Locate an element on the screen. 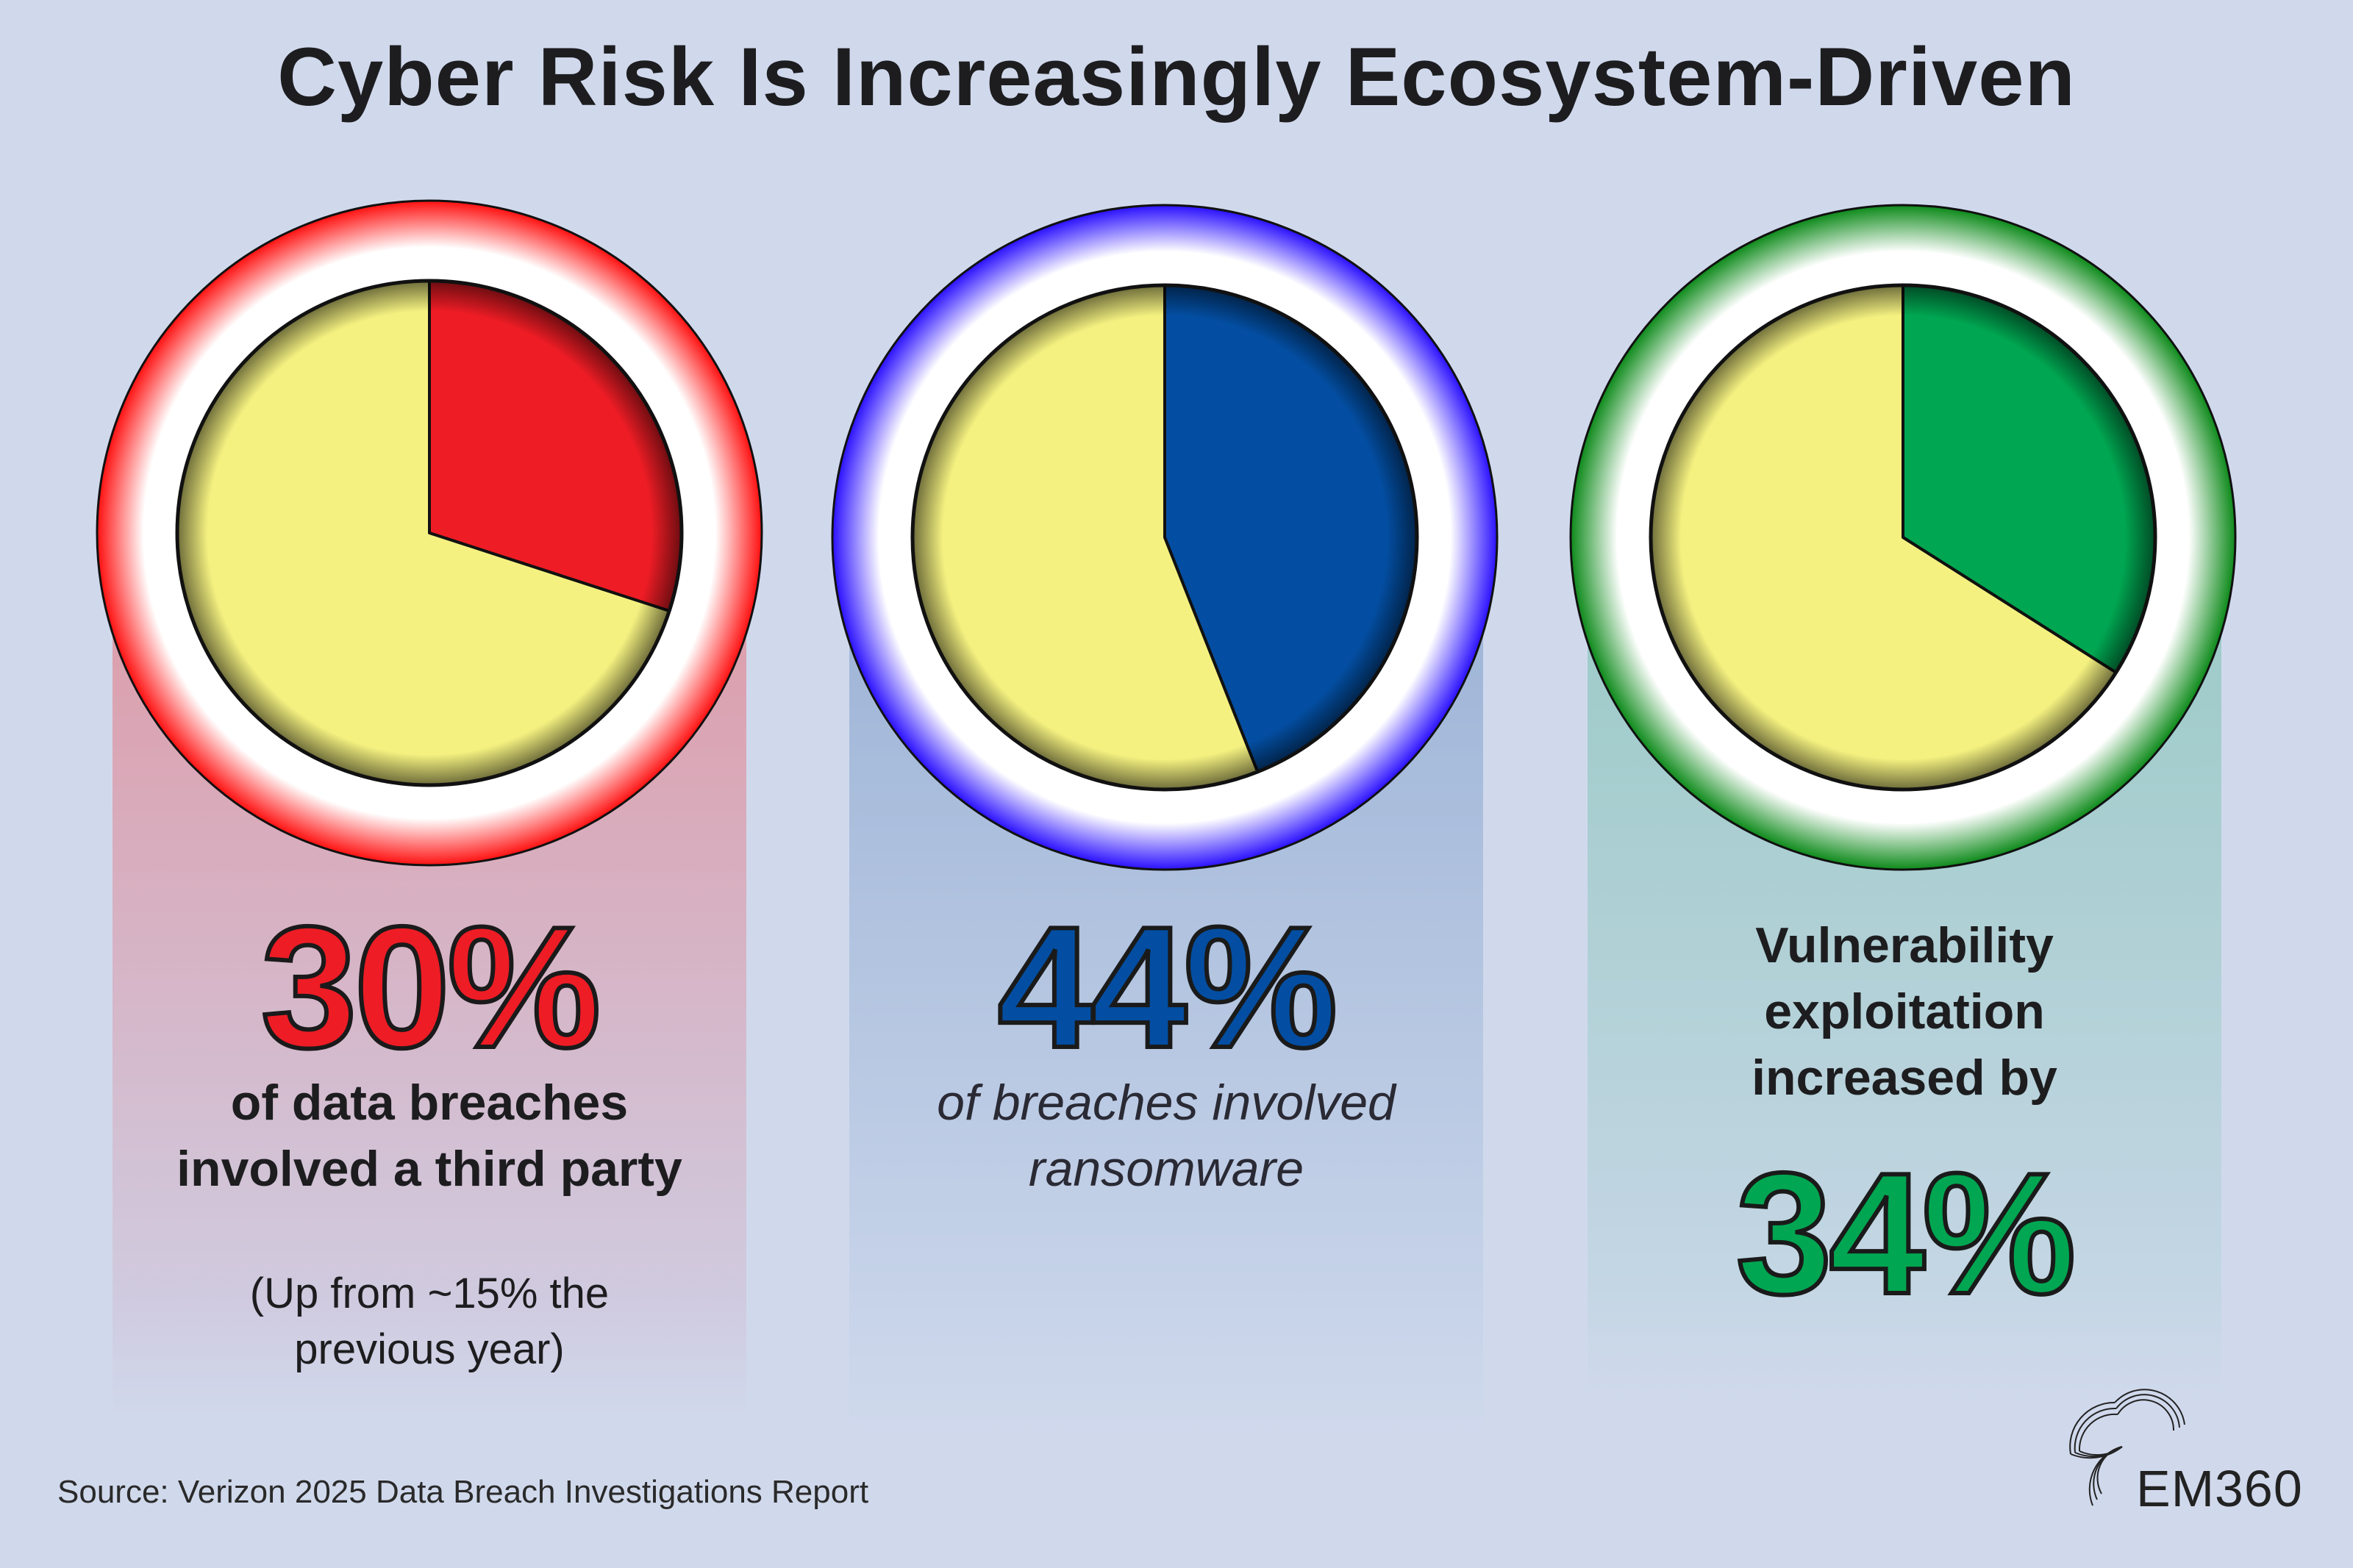 Image resolution: width=2353 pixels, height=1568 pixels. logo-text: EM360 is located at coordinates (2219, 1488).